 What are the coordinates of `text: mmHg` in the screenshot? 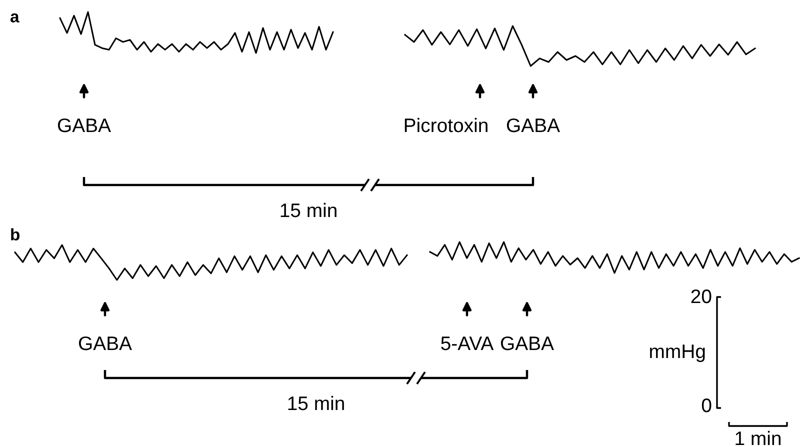 It's located at (677, 353).